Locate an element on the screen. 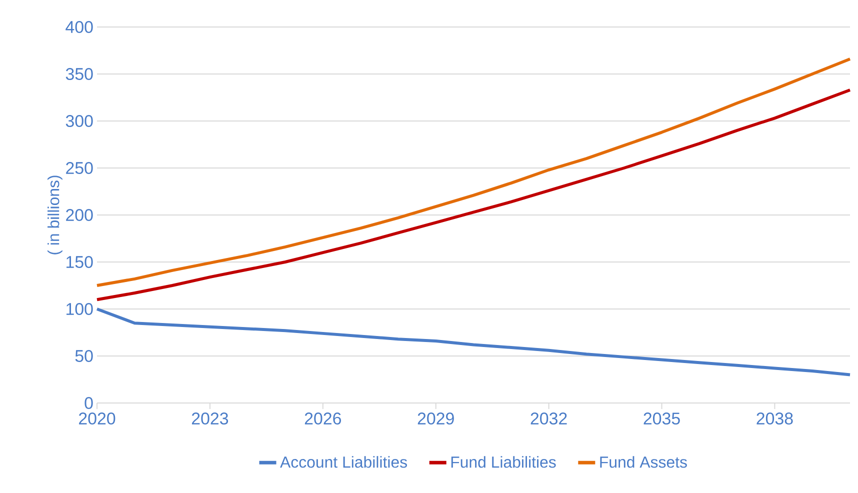 The width and height of the screenshot is (858, 493). y-tick-label: 50 is located at coordinates (84, 356).